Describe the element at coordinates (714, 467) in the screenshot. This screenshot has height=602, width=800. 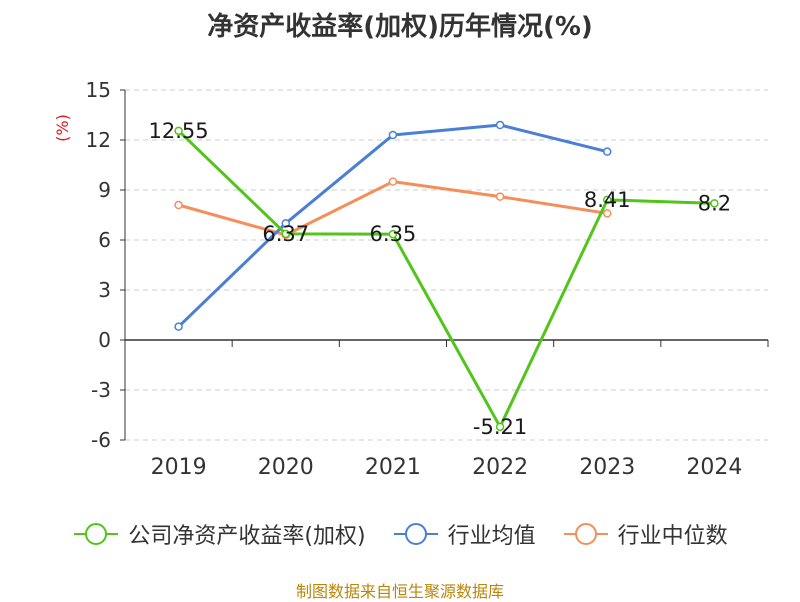
I see `x-tick-label: 2024` at that location.